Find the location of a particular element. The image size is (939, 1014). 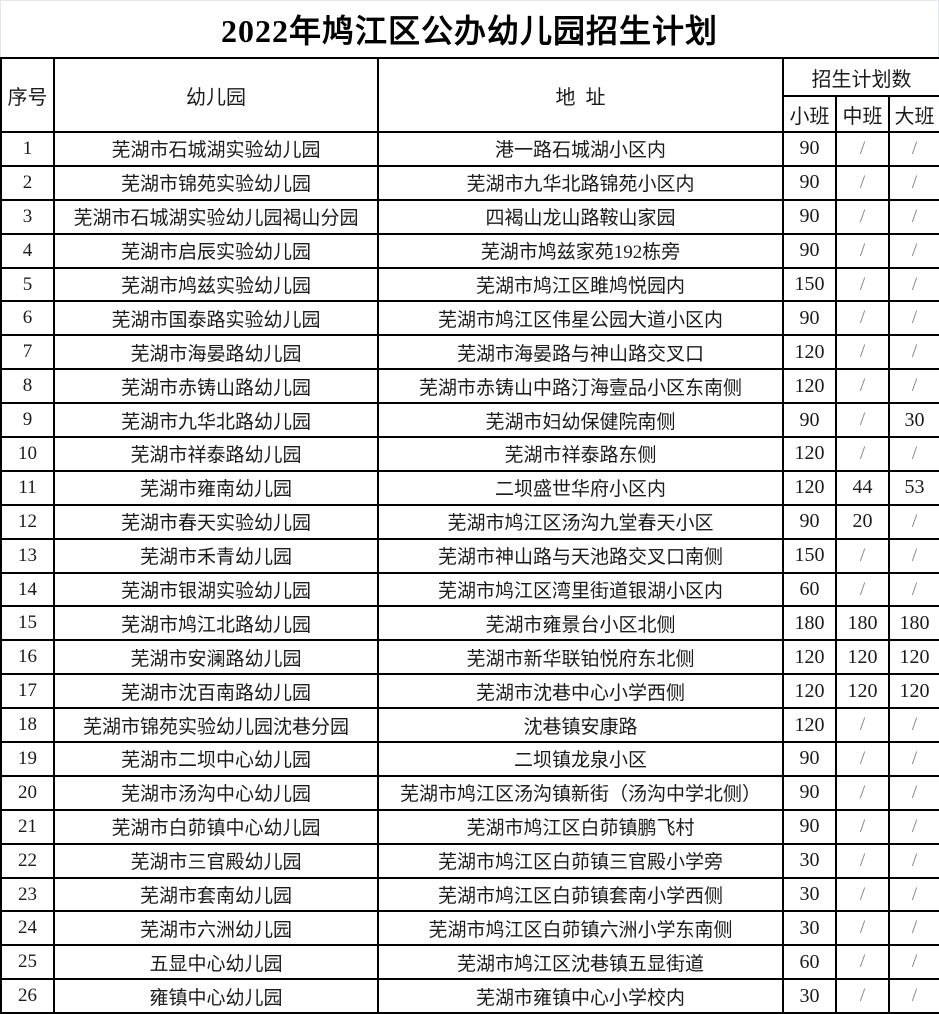

kindergarten-address-cell: 芜湖市赤铸山中路汀海壹品小区东南侧 is located at coordinates (580, 386).